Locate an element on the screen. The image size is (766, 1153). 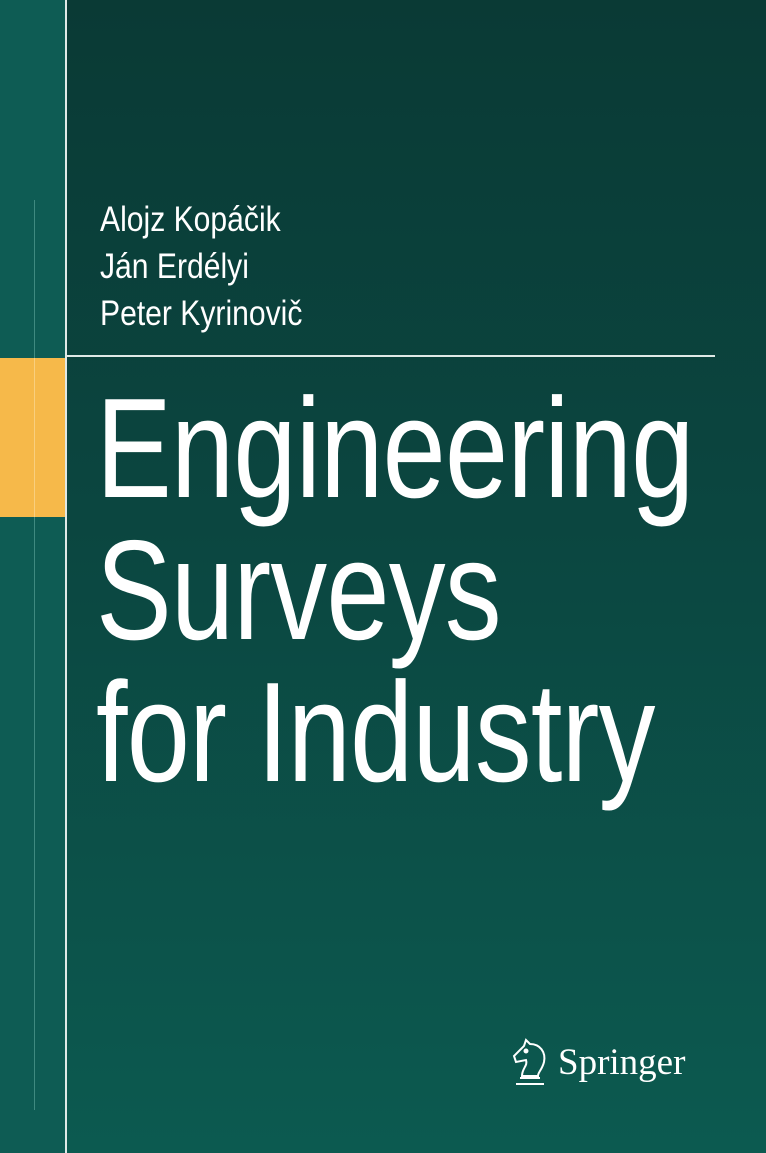
author: Peter Kyrinovič is located at coordinates (201, 313).